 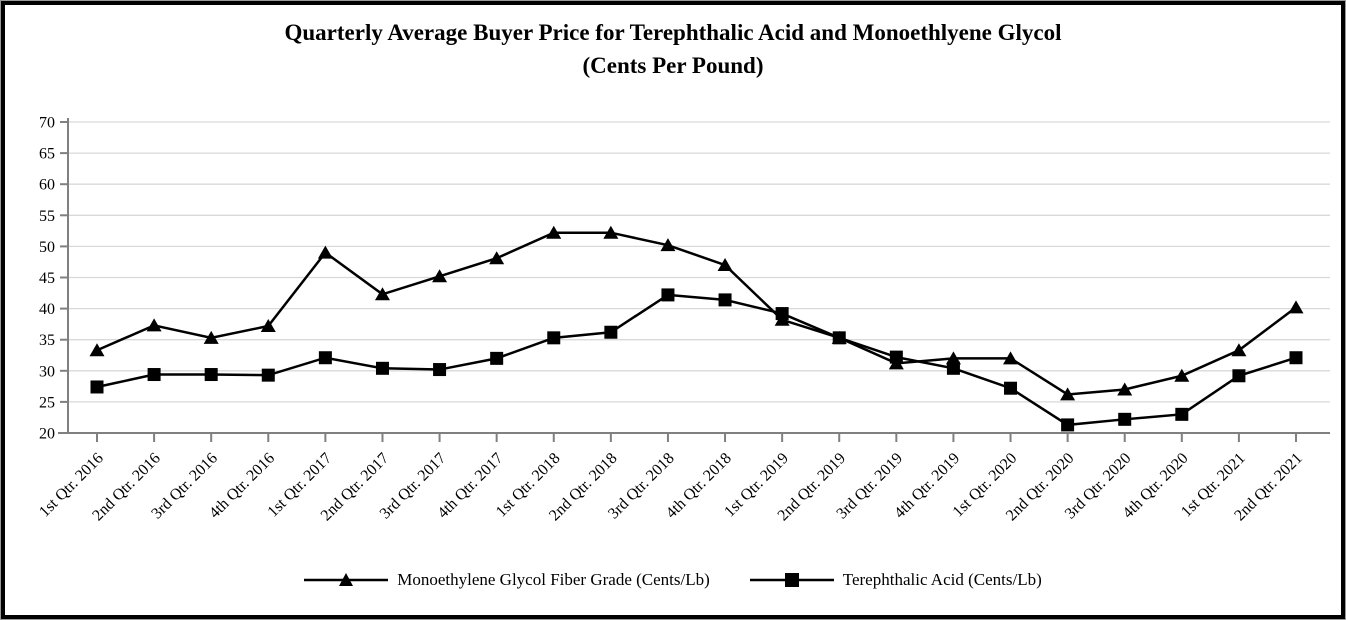 What do you see at coordinates (673, 65) in the screenshot?
I see `chart-title-line2: (Cents Per Pound)` at bounding box center [673, 65].